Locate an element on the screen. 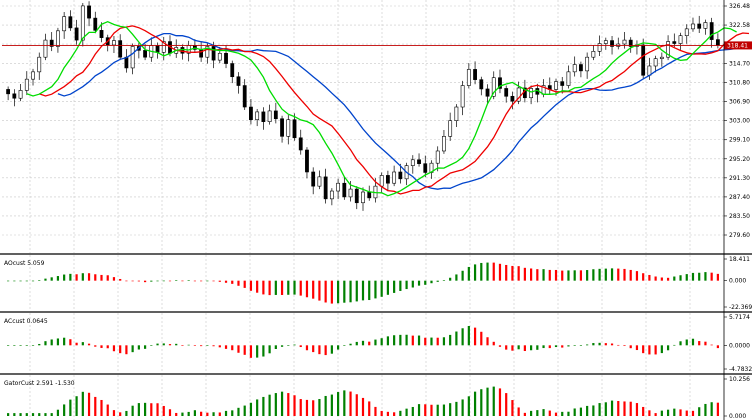  osc-tick-label: 0.000 is located at coordinates (737, 416).